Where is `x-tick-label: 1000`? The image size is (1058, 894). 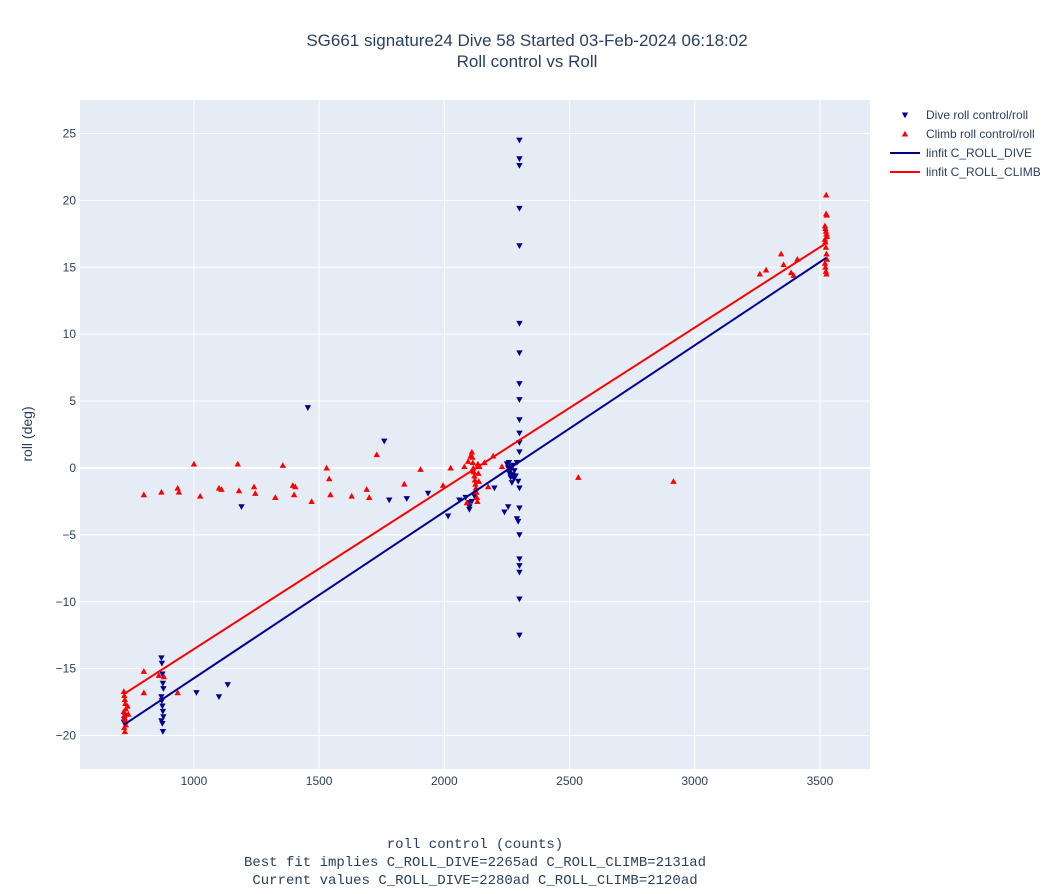 x-tick-label: 1000 is located at coordinates (194, 781).